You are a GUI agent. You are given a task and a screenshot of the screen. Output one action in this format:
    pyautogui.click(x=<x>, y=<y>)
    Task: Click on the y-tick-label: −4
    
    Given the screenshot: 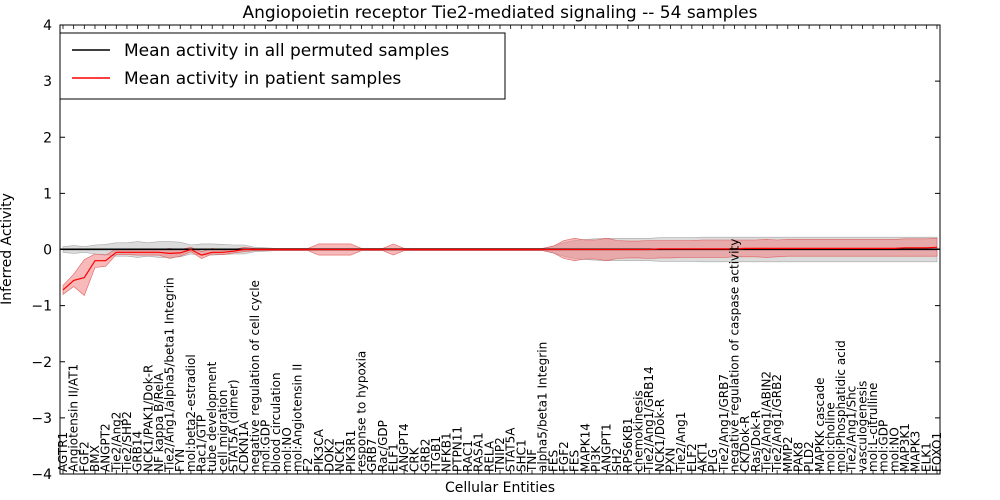 What is the action you would take?
    pyautogui.click(x=41, y=475)
    